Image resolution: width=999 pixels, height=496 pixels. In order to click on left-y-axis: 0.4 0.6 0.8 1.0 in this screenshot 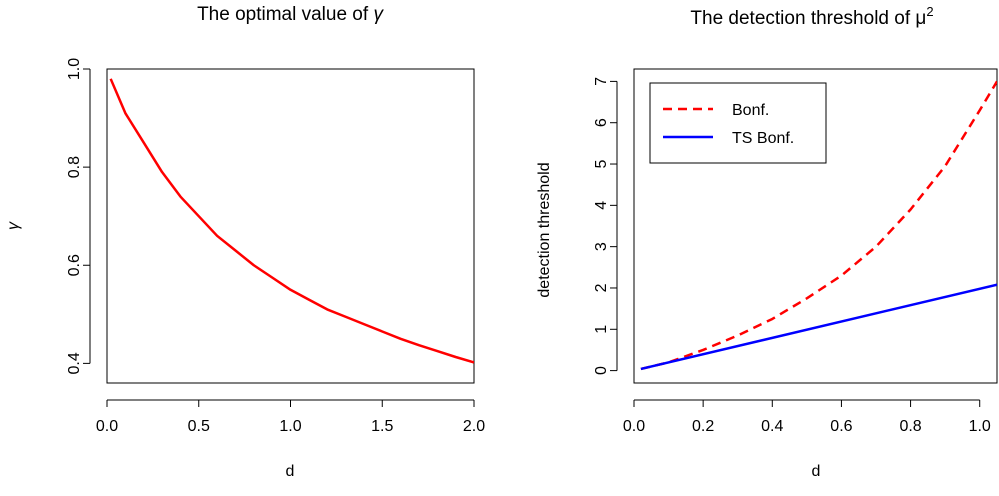, I will do `click(78, 216)`.